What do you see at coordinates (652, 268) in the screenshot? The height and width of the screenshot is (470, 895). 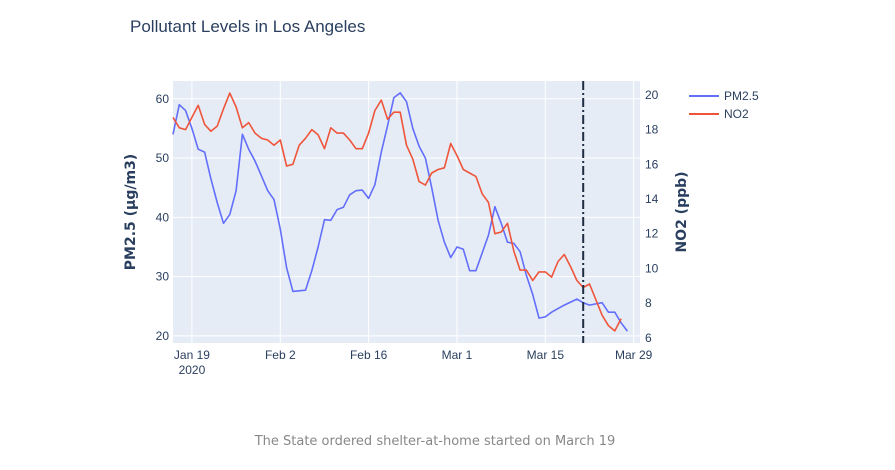 I see `y-right-tick-10: 10` at bounding box center [652, 268].